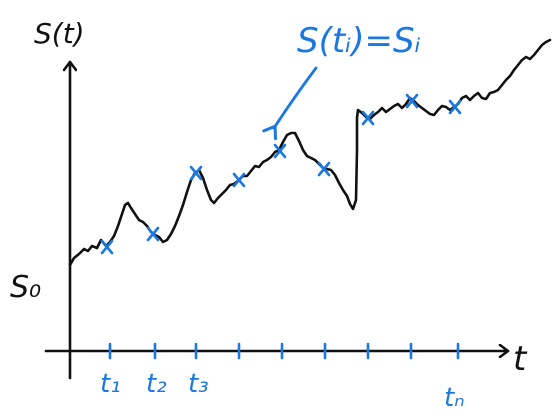  What do you see at coordinates (239, 180) in the screenshot?
I see `sample-point-t4` at bounding box center [239, 180].